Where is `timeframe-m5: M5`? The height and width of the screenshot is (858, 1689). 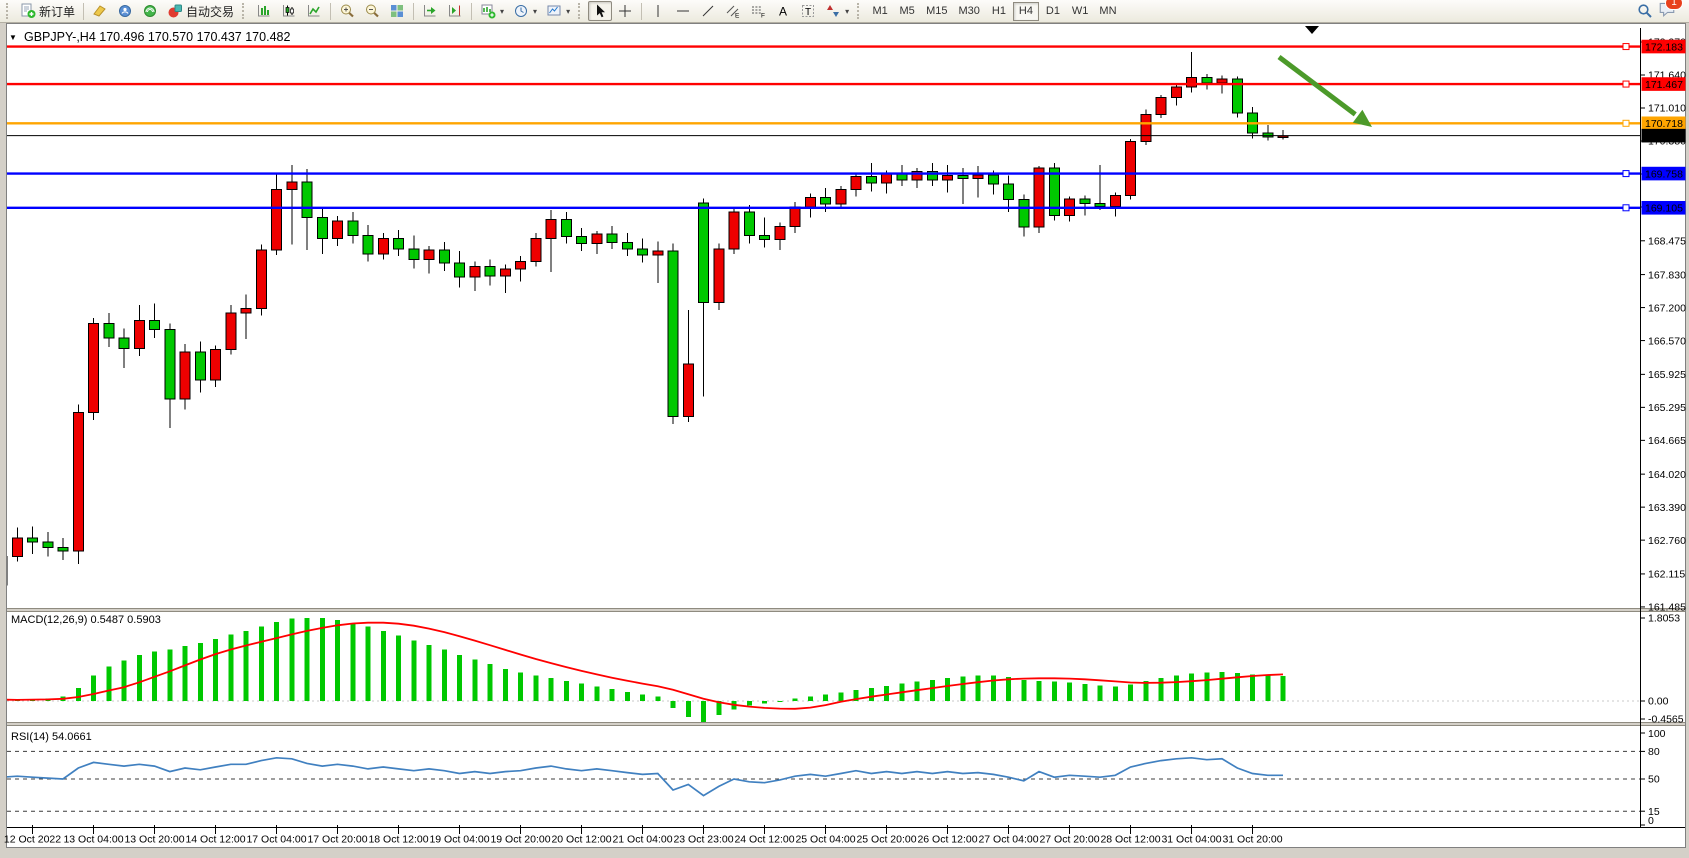 timeframe-m5: M5 is located at coordinates (907, 11).